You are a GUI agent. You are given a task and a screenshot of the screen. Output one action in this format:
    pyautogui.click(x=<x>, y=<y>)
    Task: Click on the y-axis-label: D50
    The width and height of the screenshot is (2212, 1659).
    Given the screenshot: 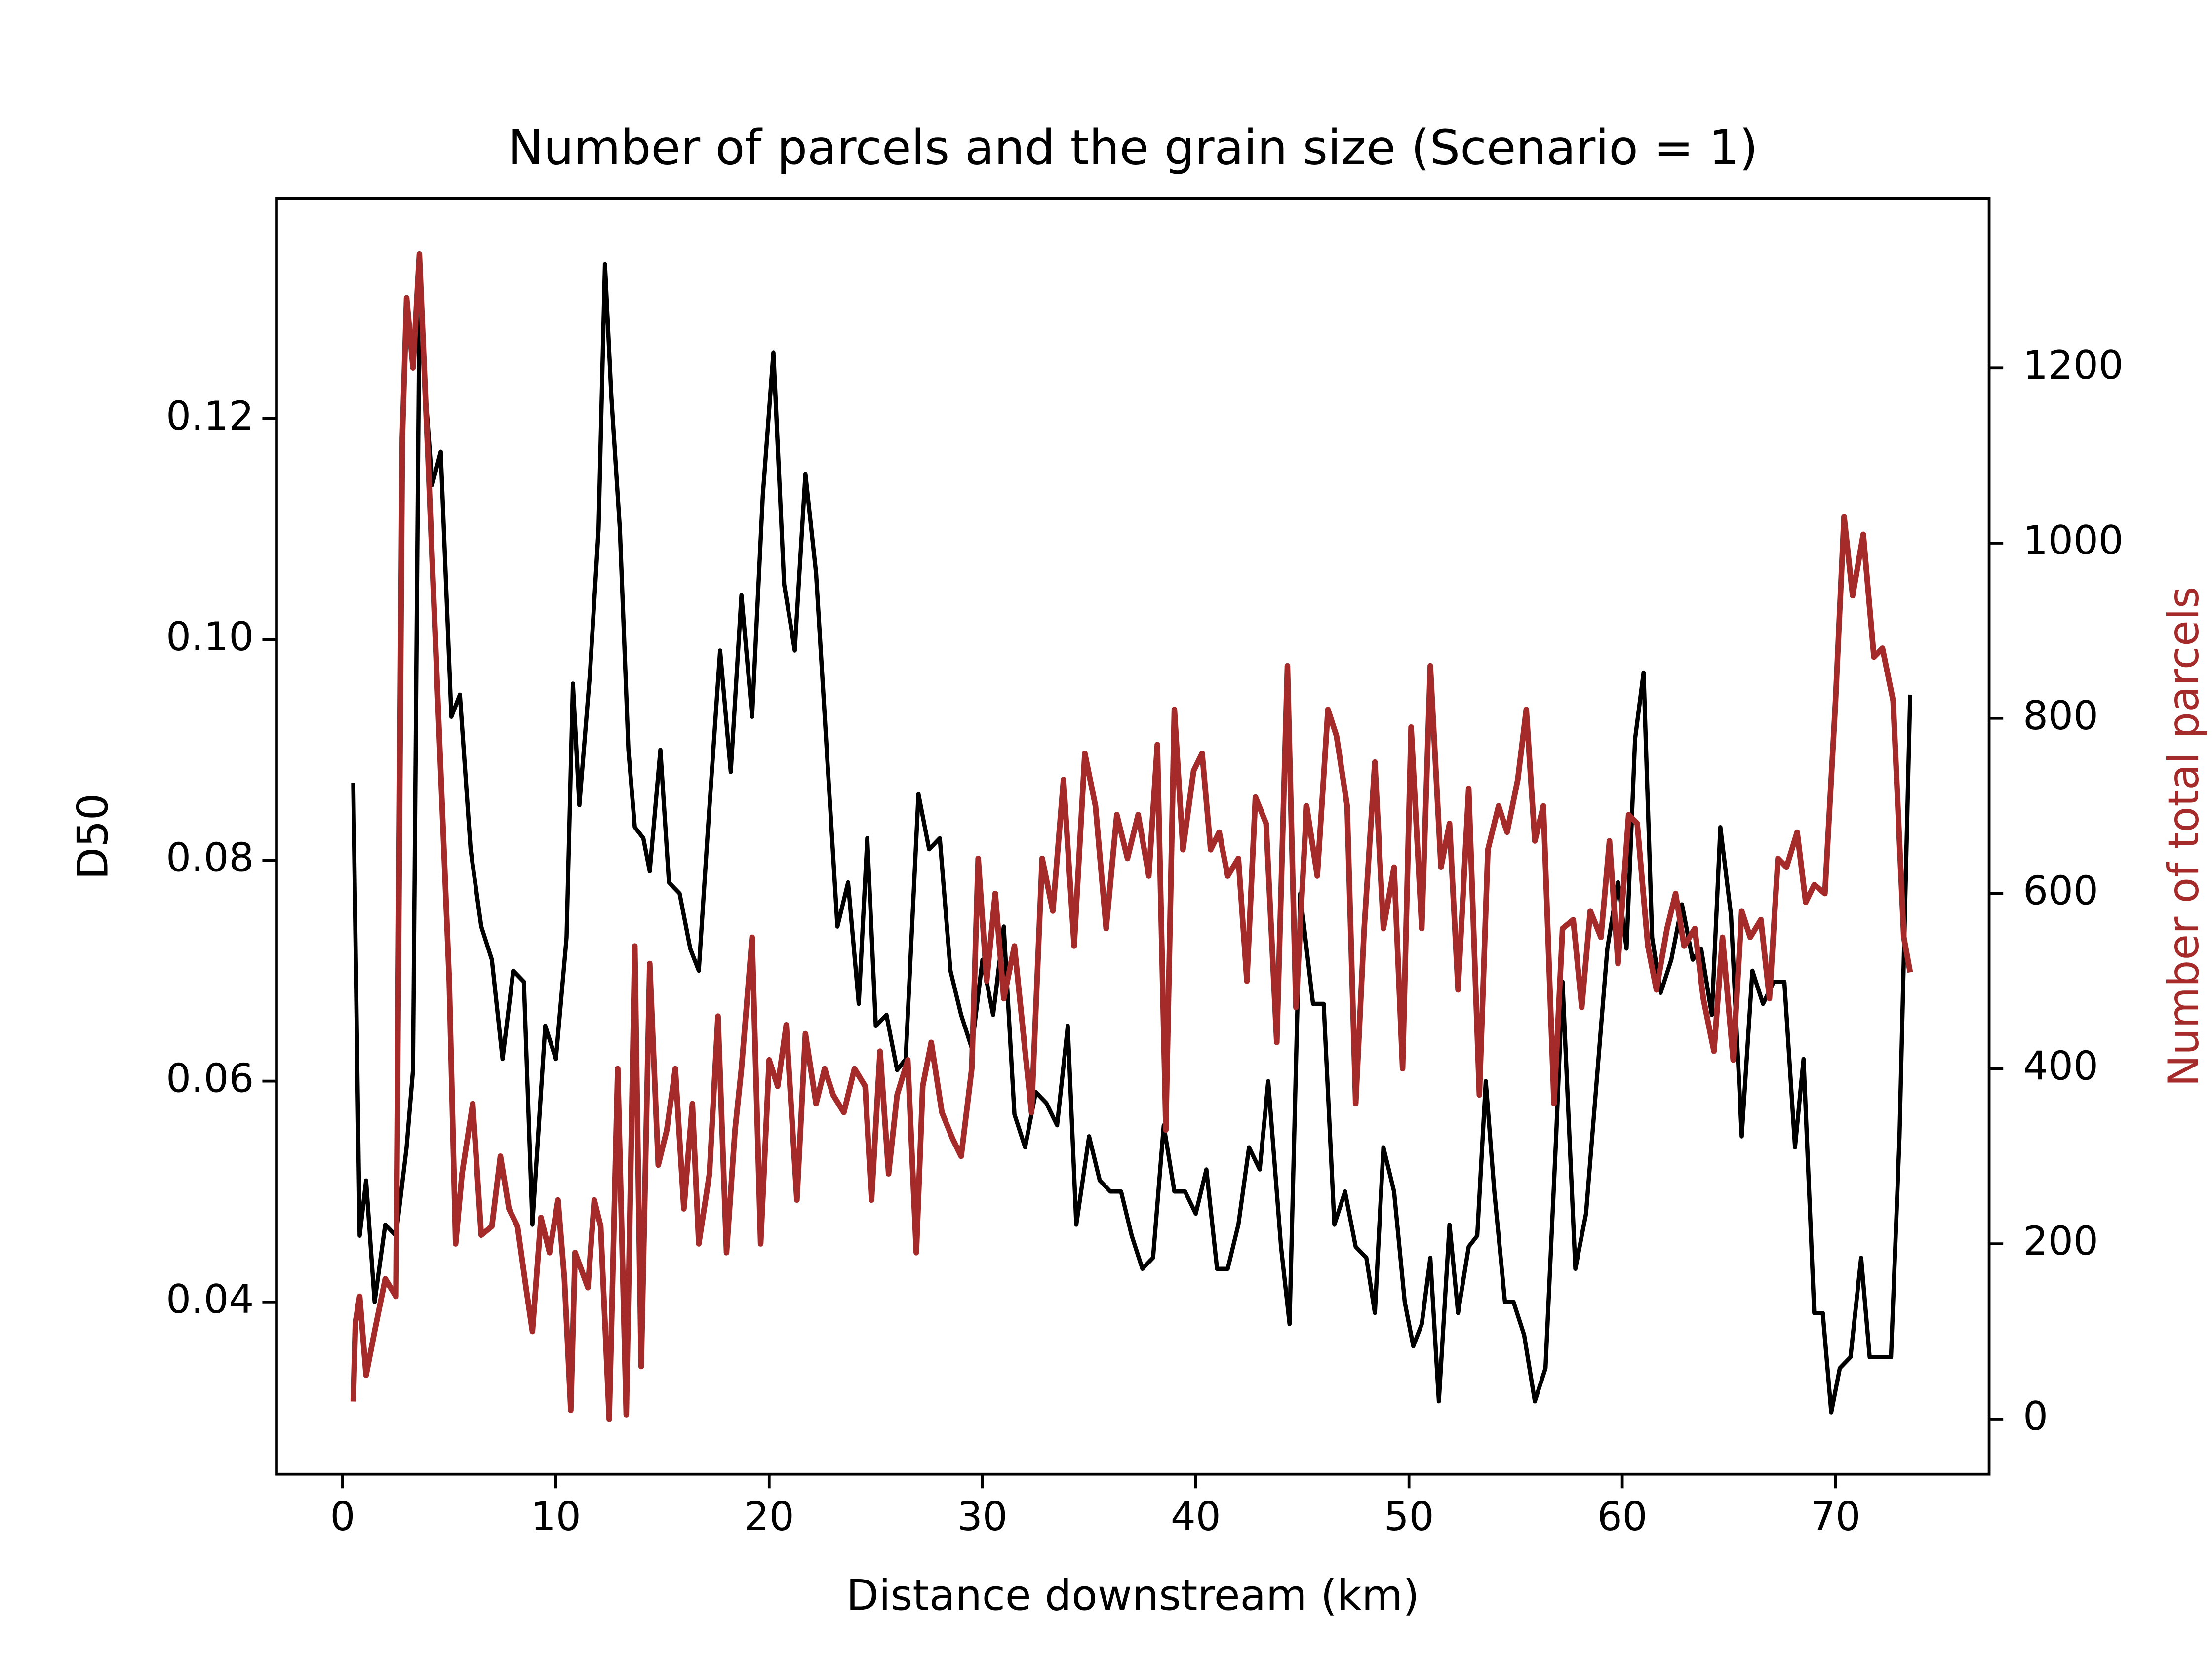 What is the action you would take?
    pyautogui.click(x=94, y=837)
    